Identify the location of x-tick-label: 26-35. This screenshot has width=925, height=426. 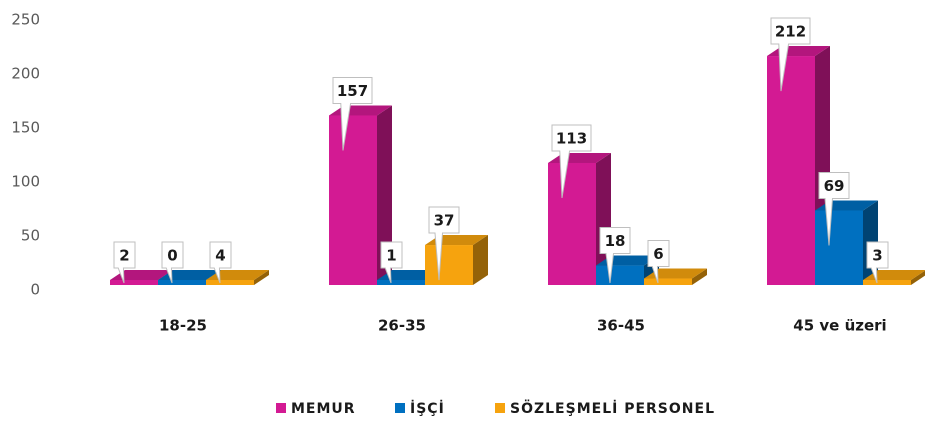
(402, 326).